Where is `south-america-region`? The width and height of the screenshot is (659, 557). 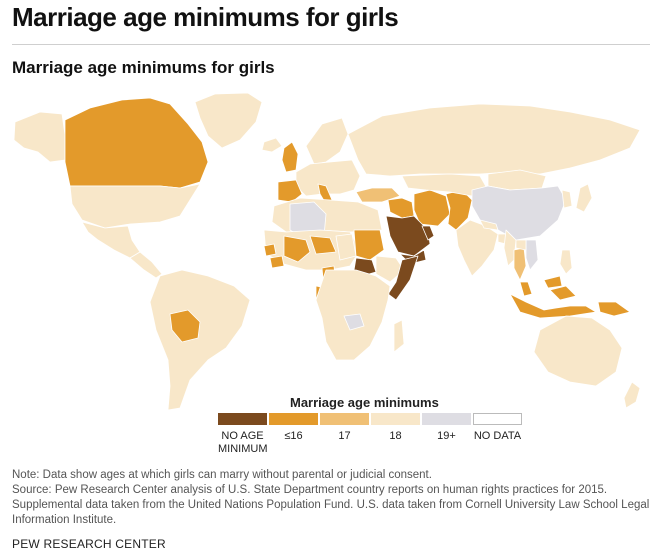
south-america-region is located at coordinates (200, 340).